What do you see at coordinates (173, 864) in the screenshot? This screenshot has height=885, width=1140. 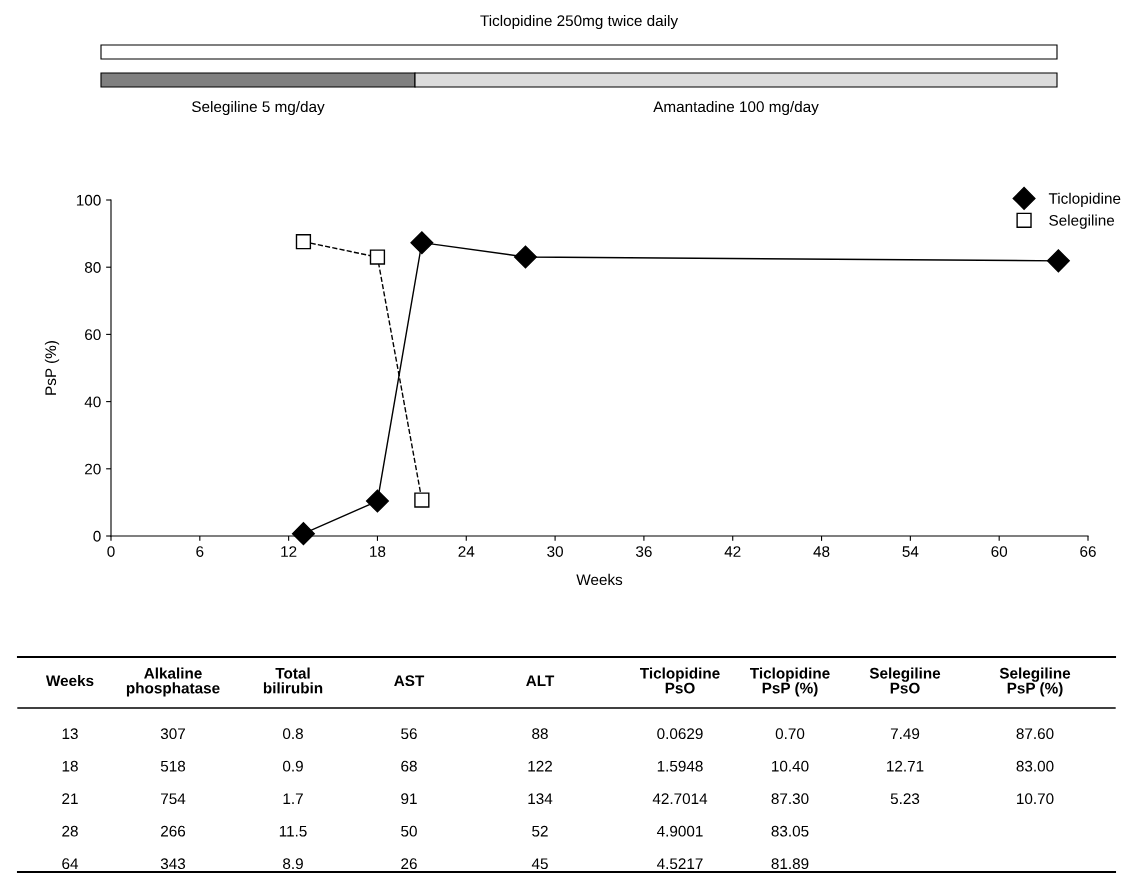 I see `text: 343` at bounding box center [173, 864].